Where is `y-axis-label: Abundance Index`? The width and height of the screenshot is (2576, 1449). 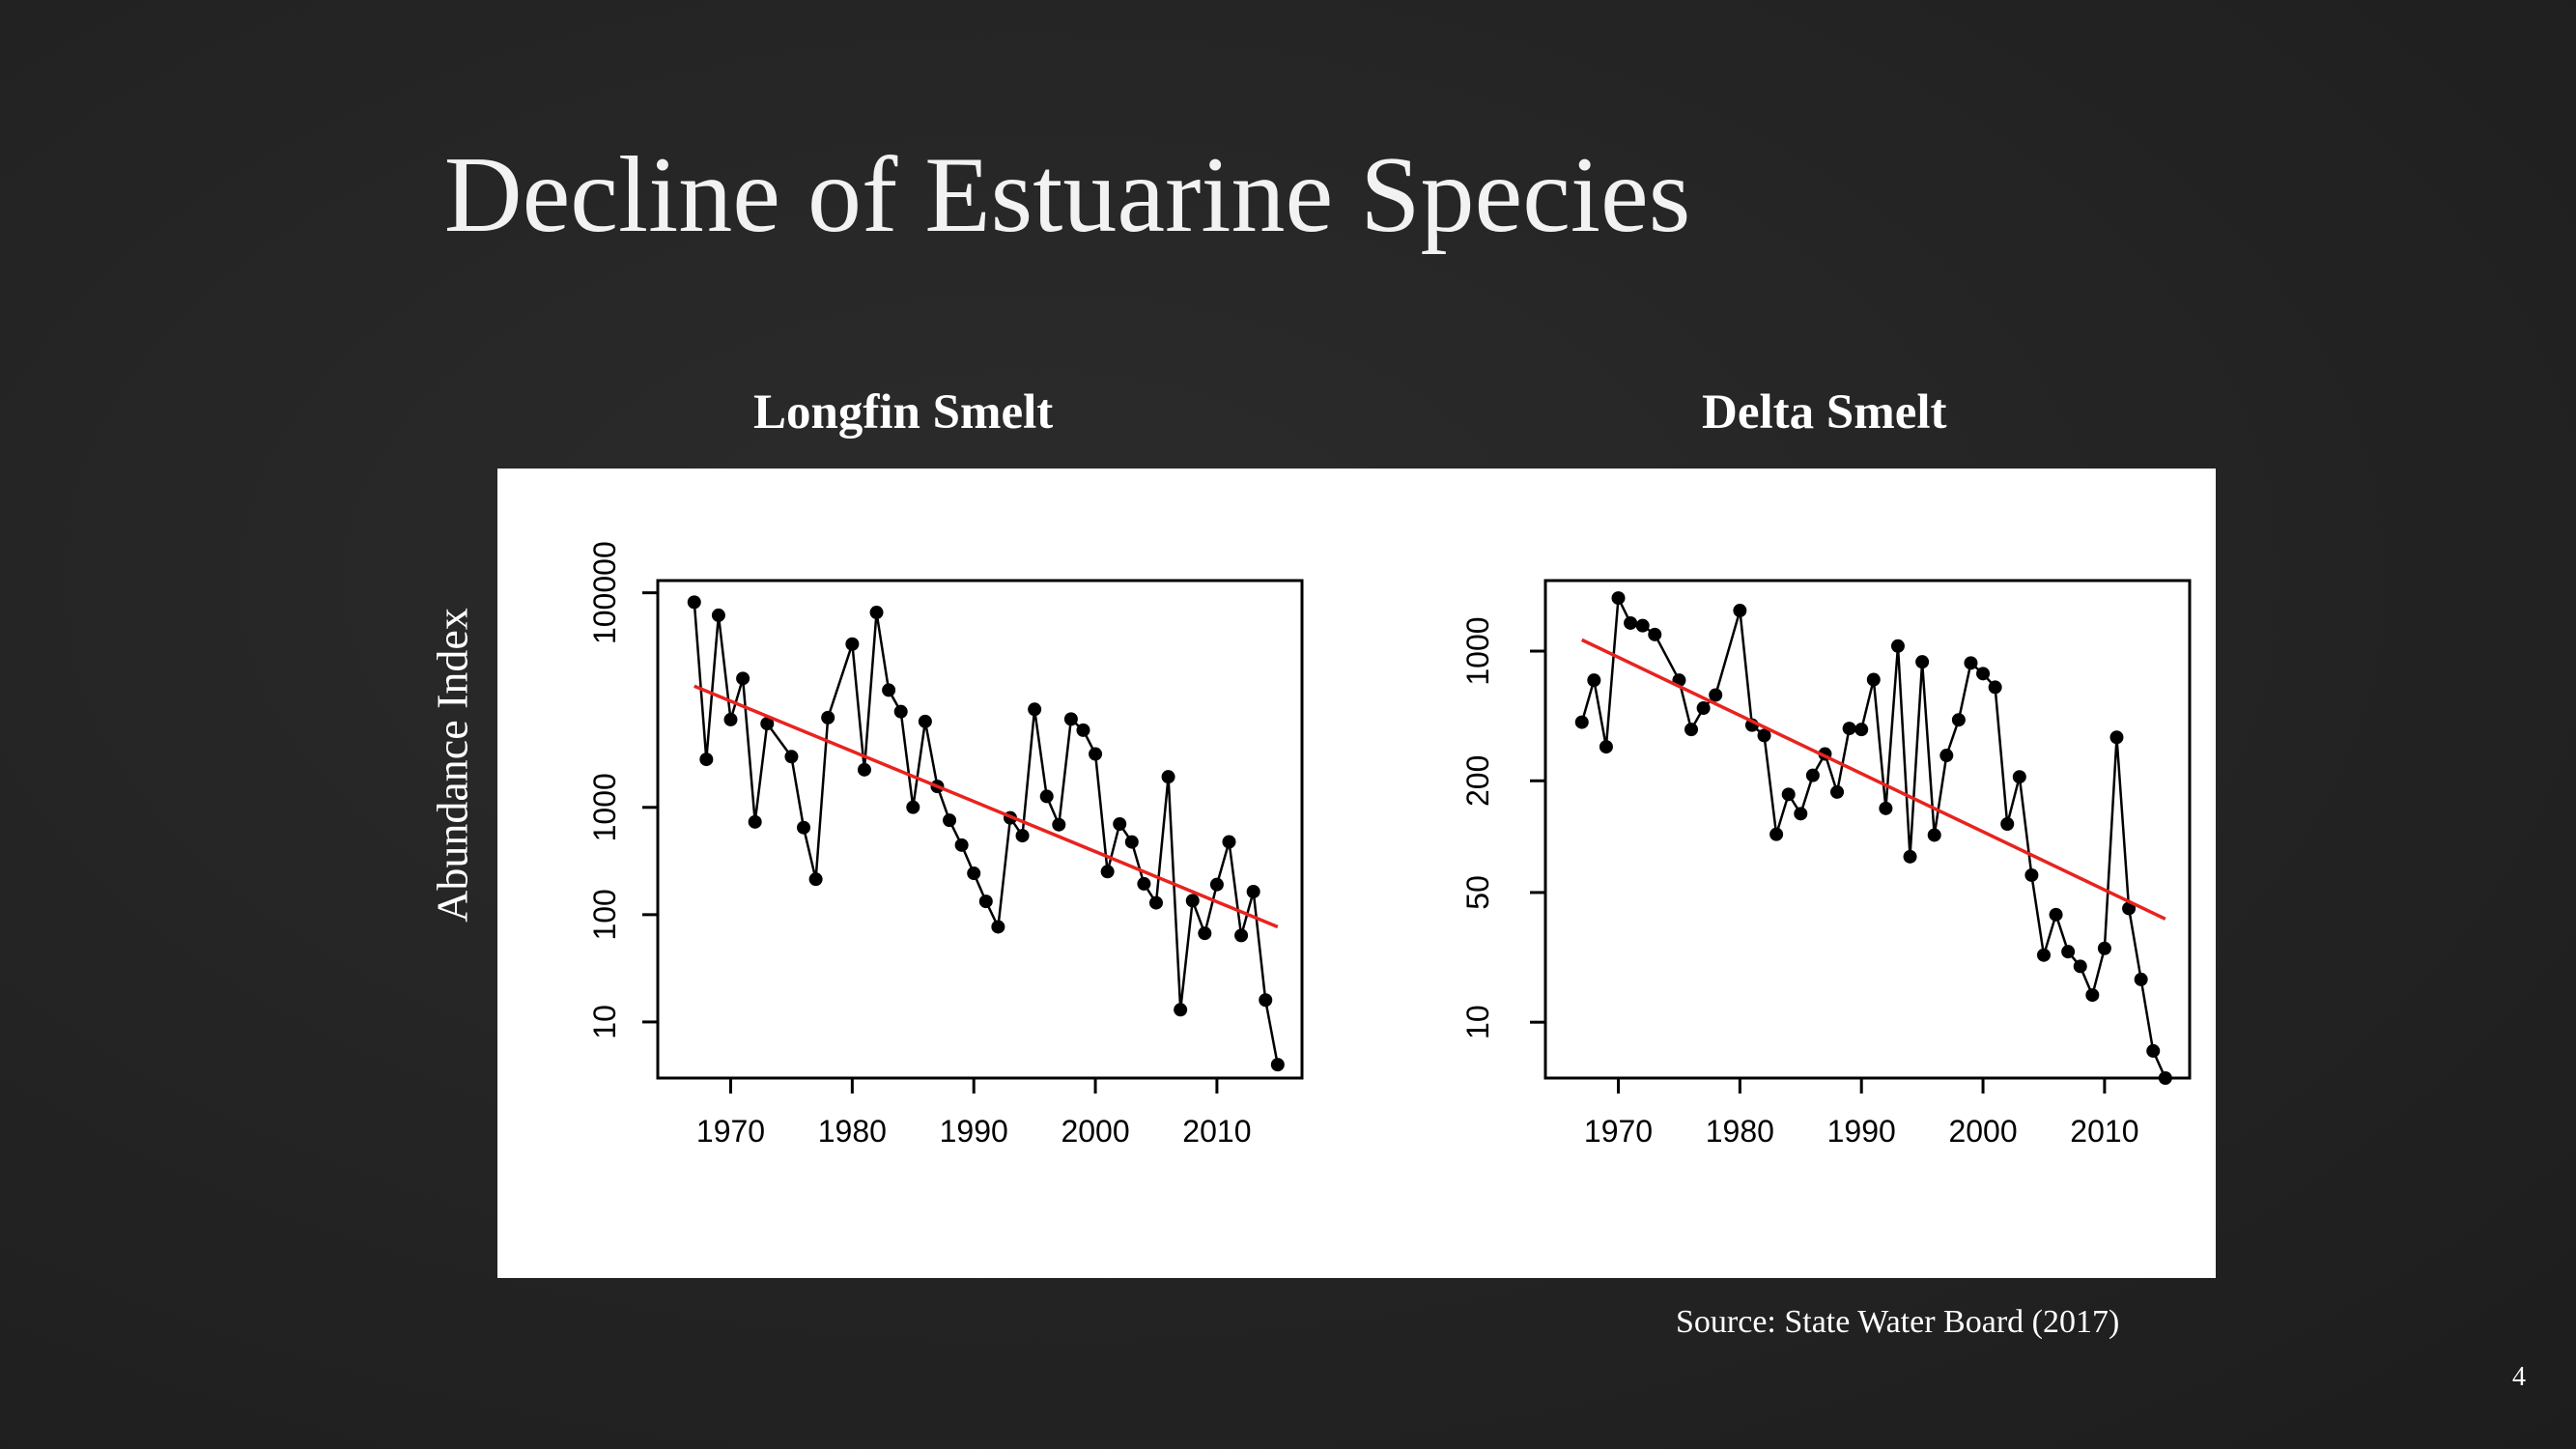 y-axis-label: Abundance Index is located at coordinates (452, 765).